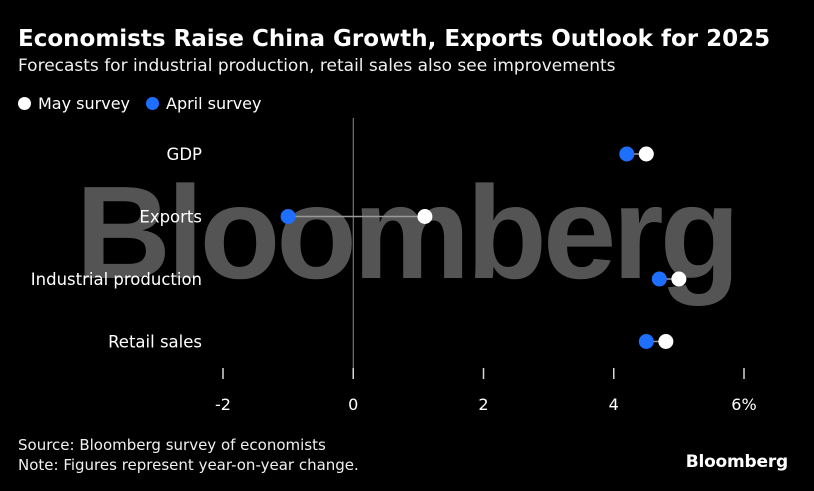 The image size is (814, 491). I want to click on x-tick-label: 6%, so click(743, 404).